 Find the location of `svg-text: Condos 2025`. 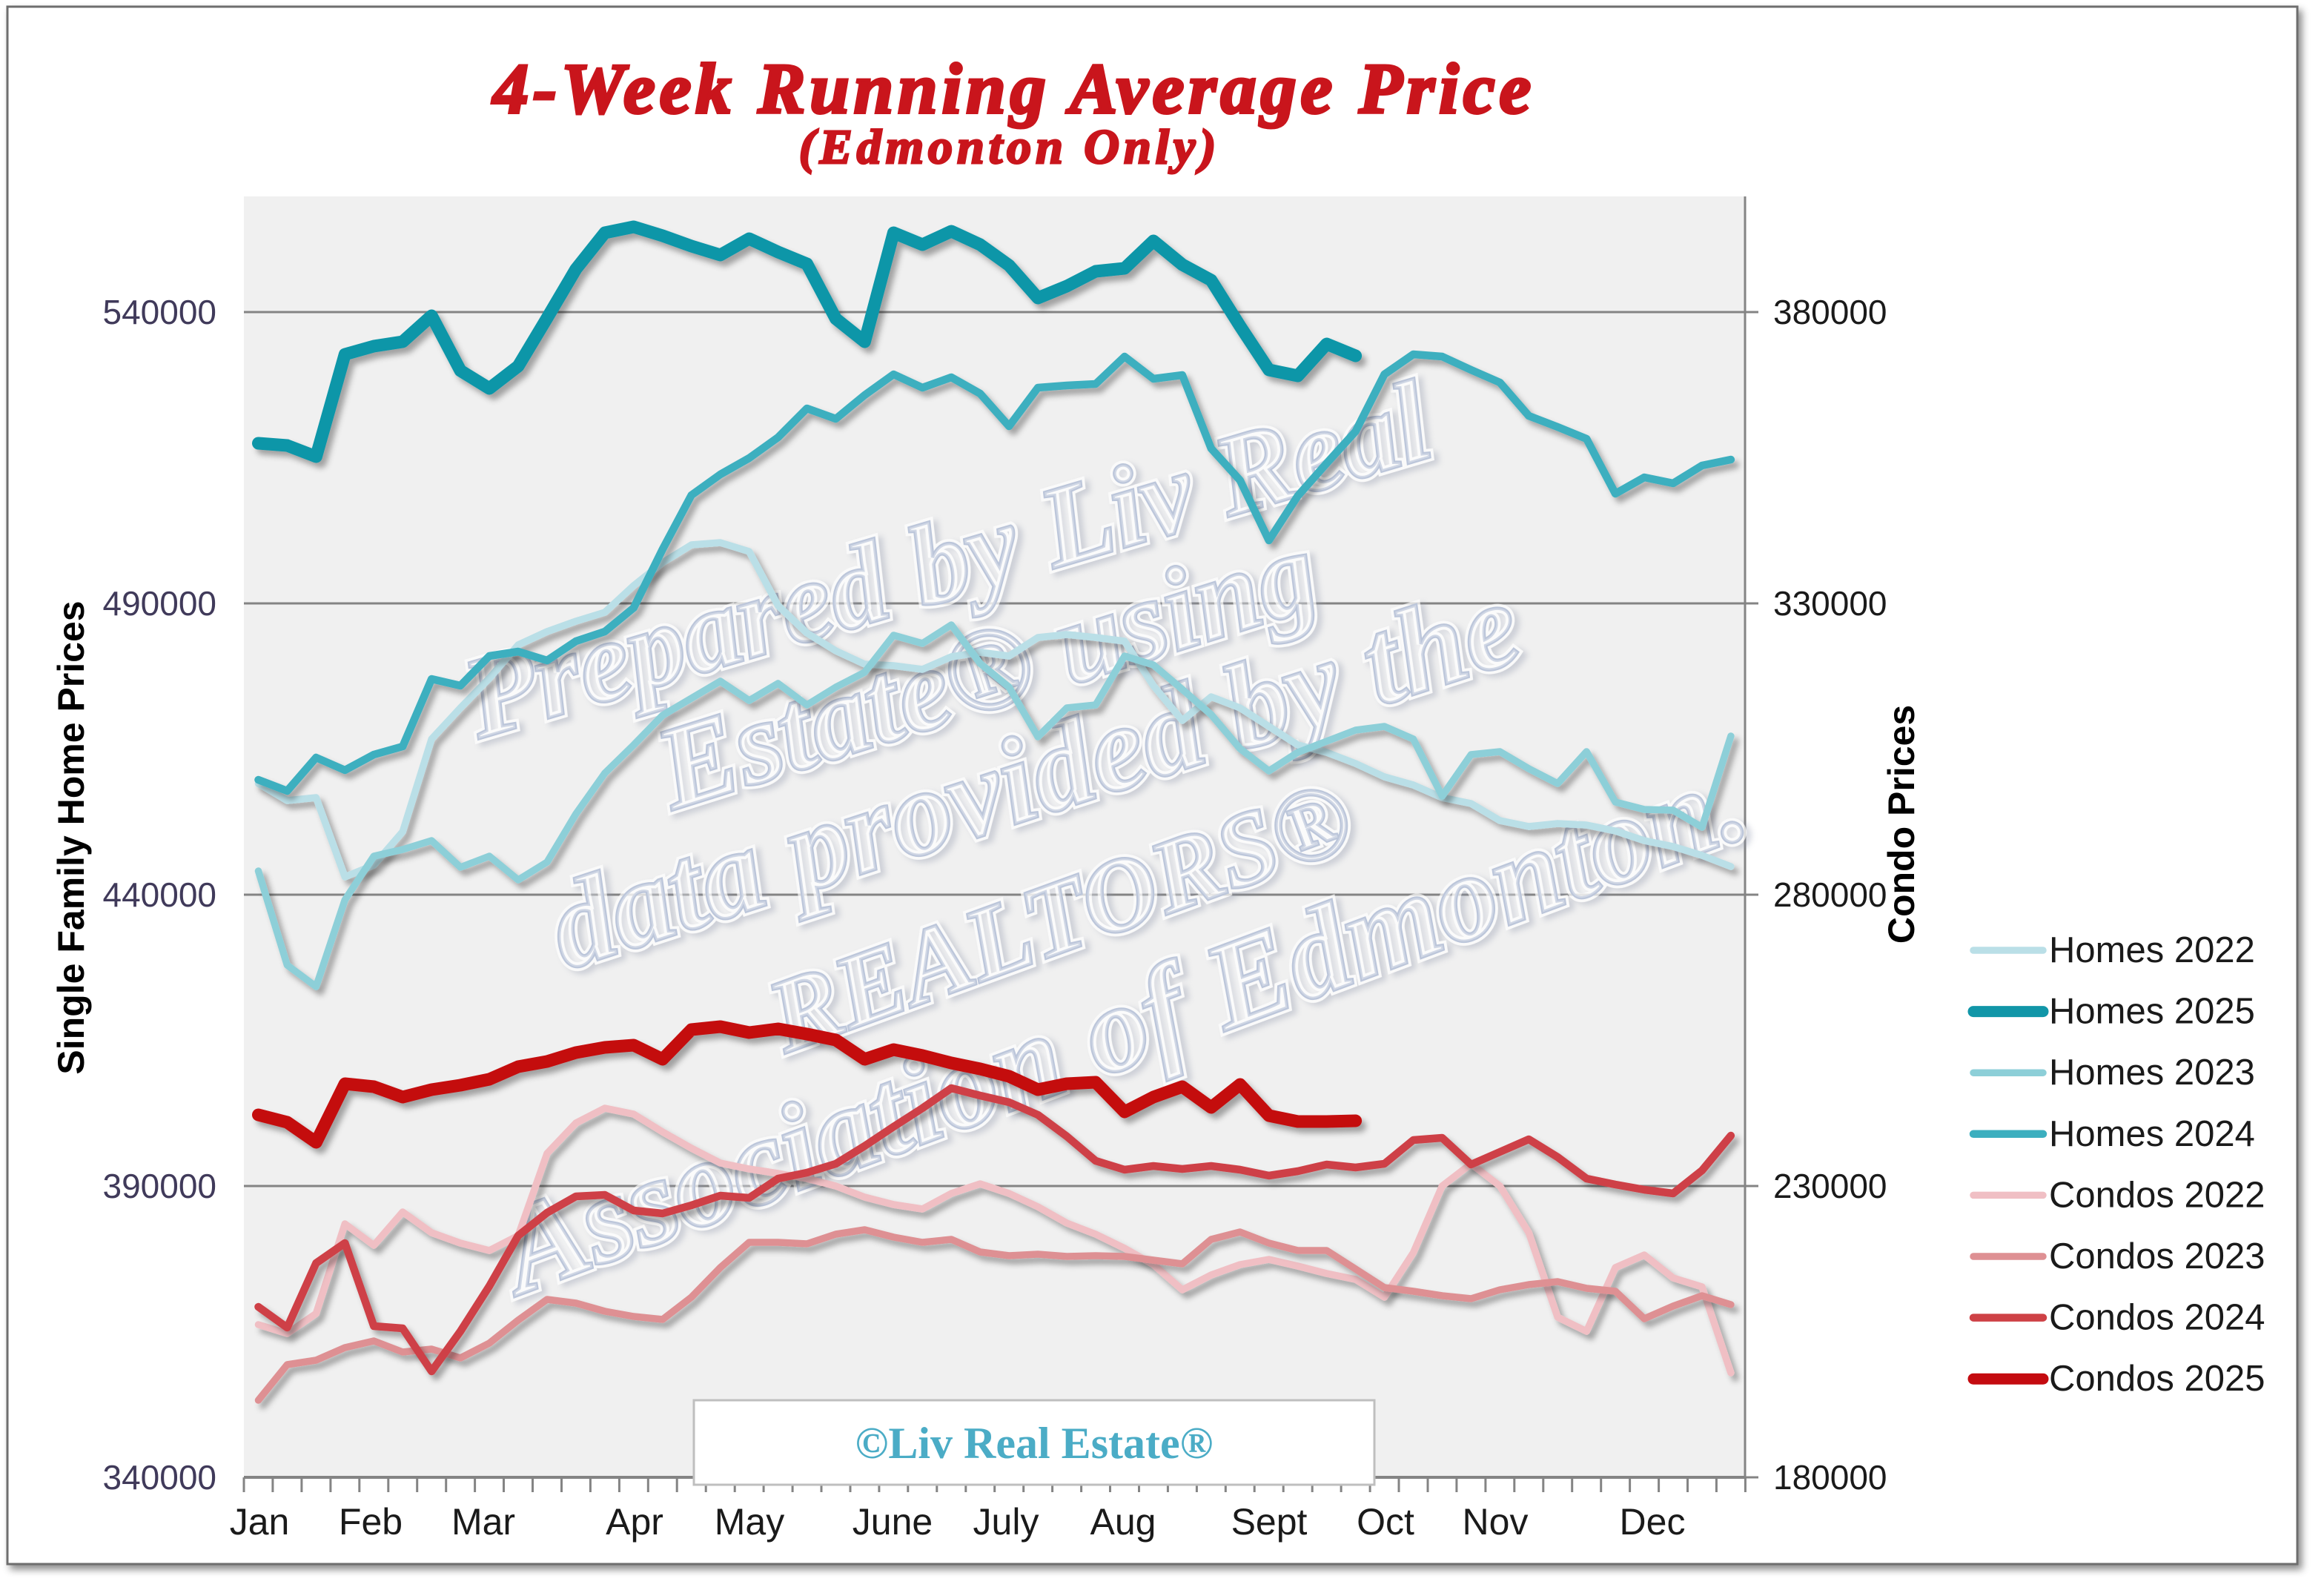

svg-text: Condos 2025 is located at coordinates (2157, 1379).